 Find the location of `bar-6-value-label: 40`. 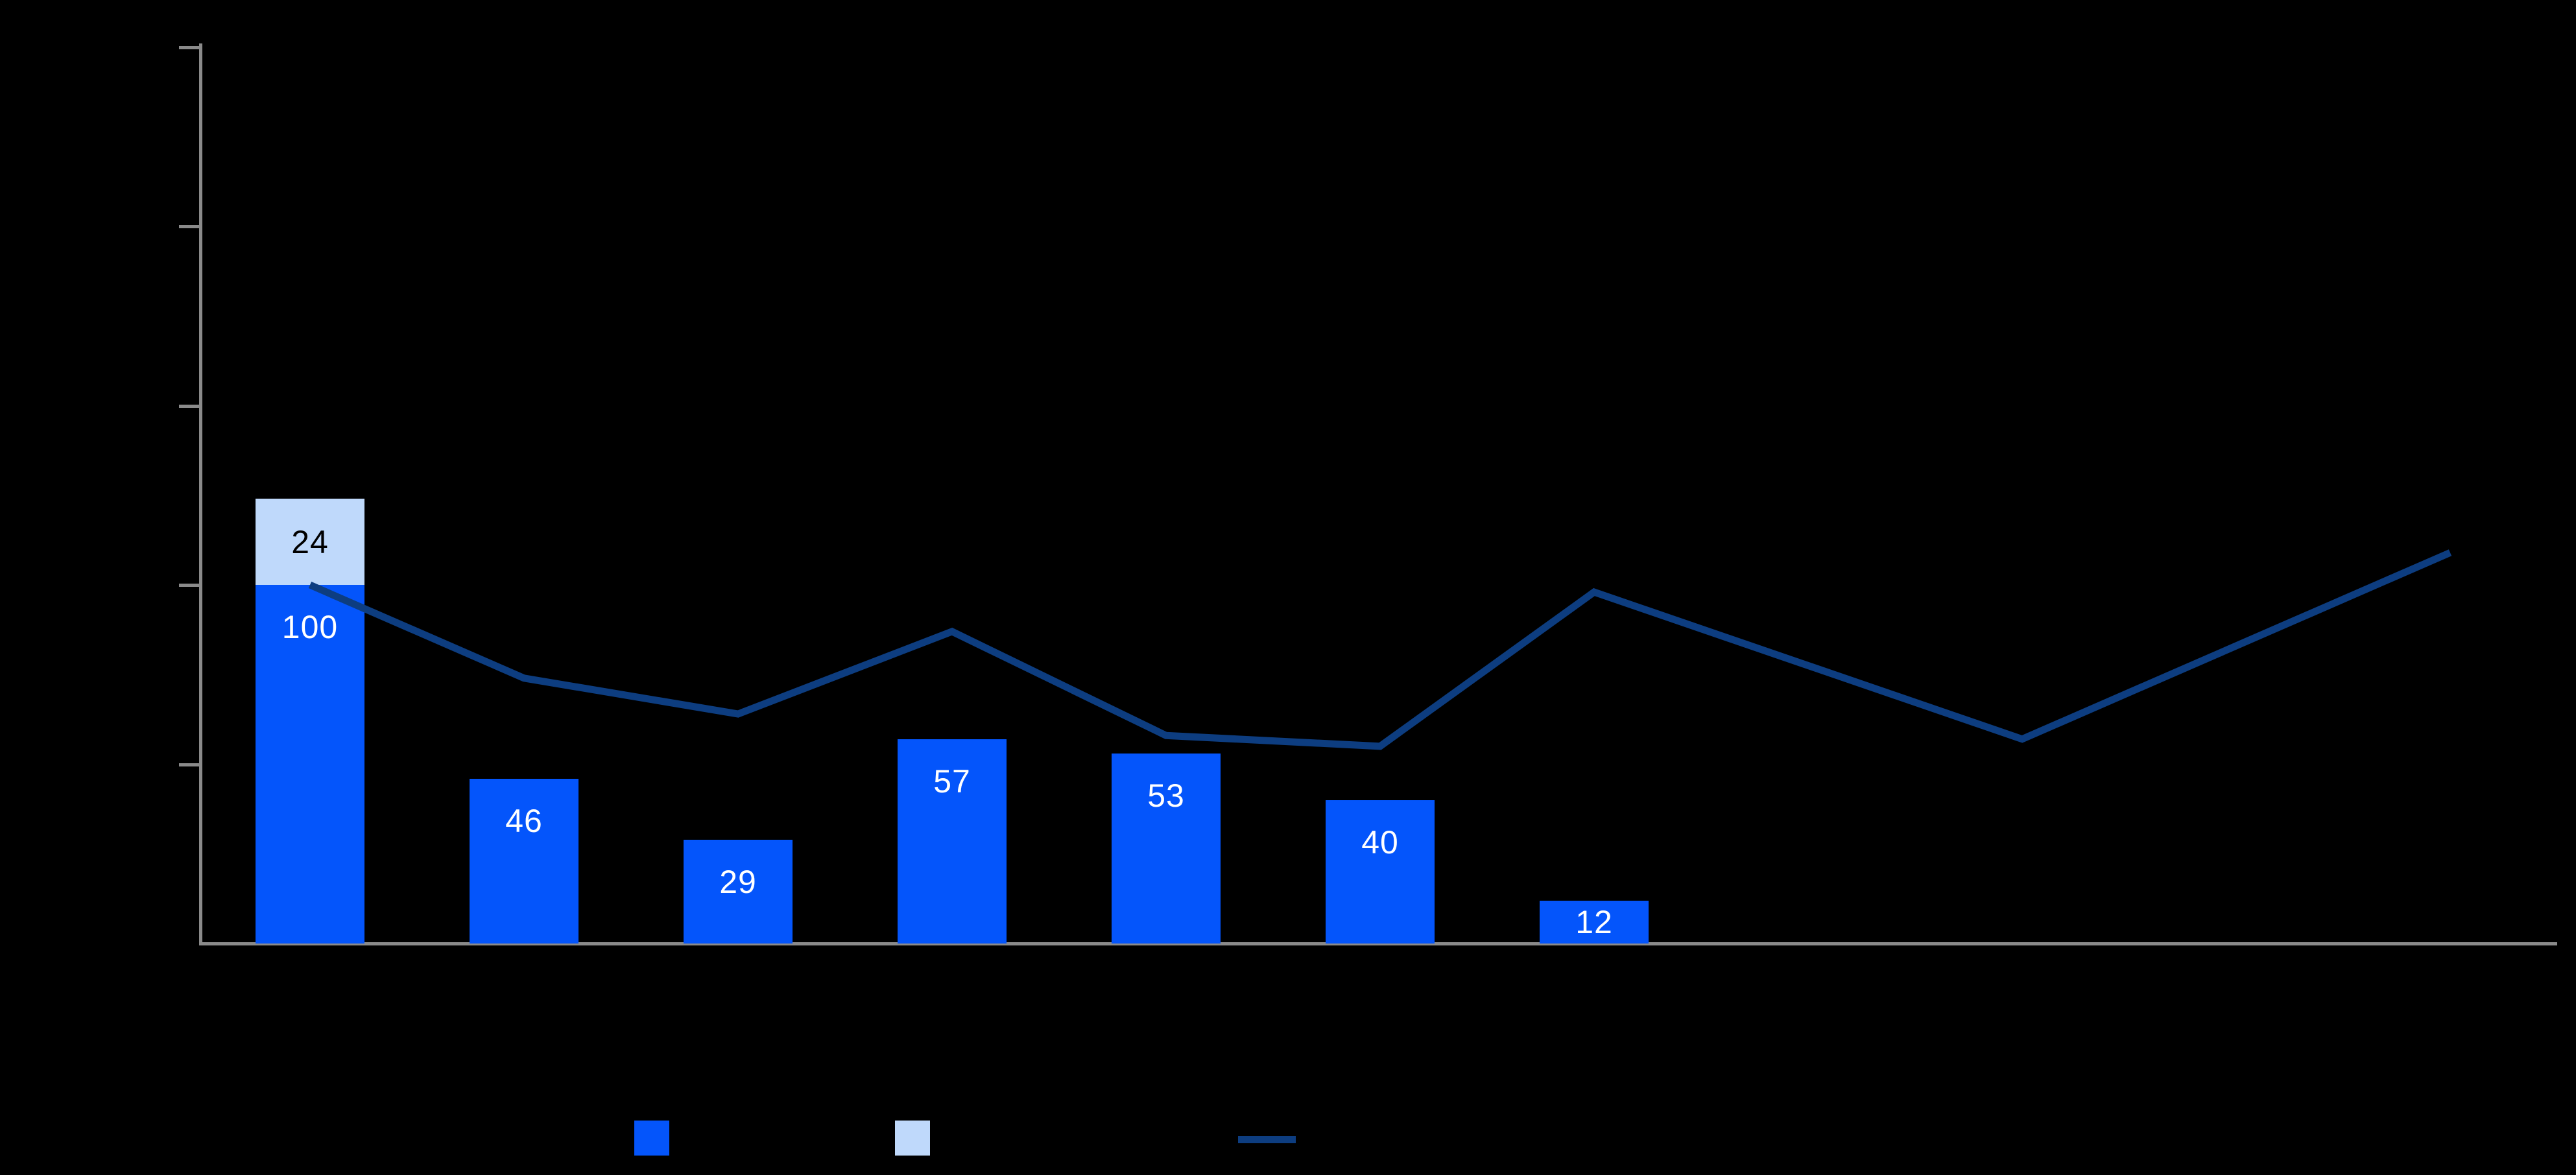

bar-6-value-label: 40 is located at coordinates (1380, 842).